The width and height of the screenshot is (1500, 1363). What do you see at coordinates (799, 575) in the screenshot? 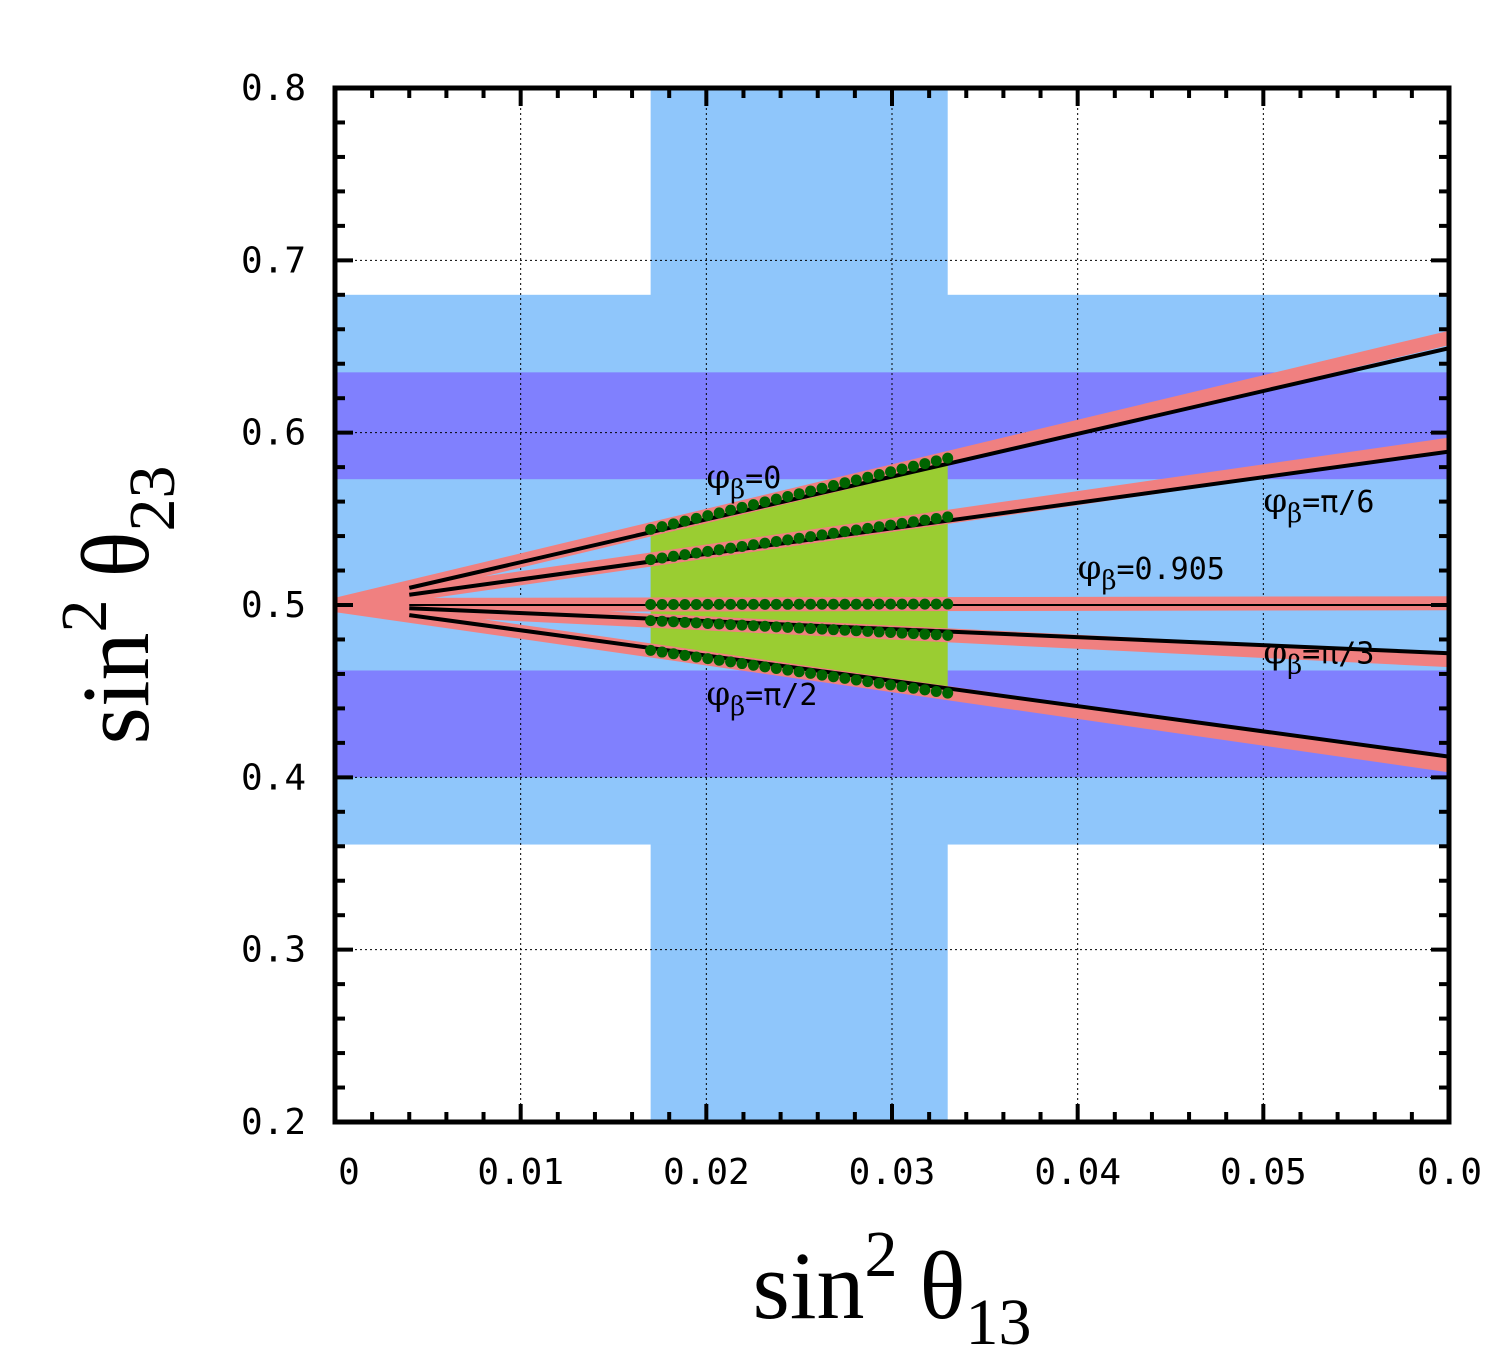
I see `points-layer` at bounding box center [799, 575].